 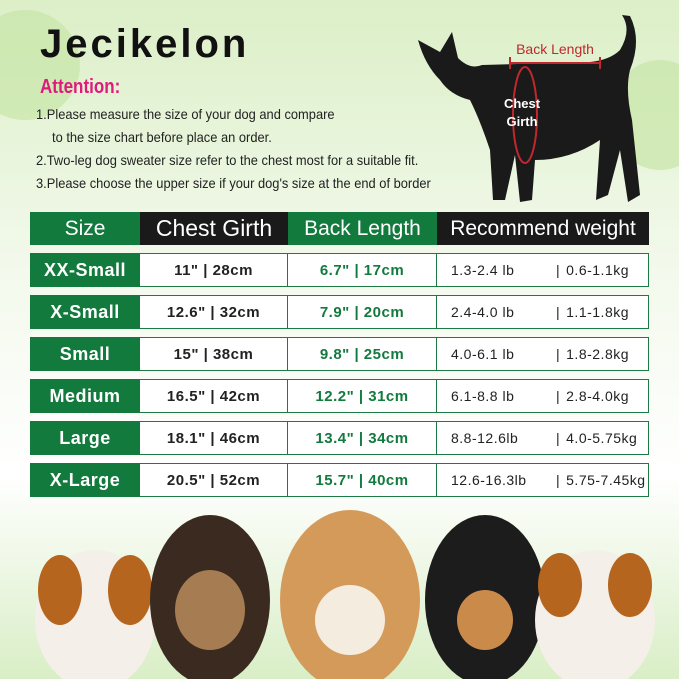 What do you see at coordinates (483, 354) in the screenshot?
I see `weight-lb: 4.0-6.1 lb` at bounding box center [483, 354].